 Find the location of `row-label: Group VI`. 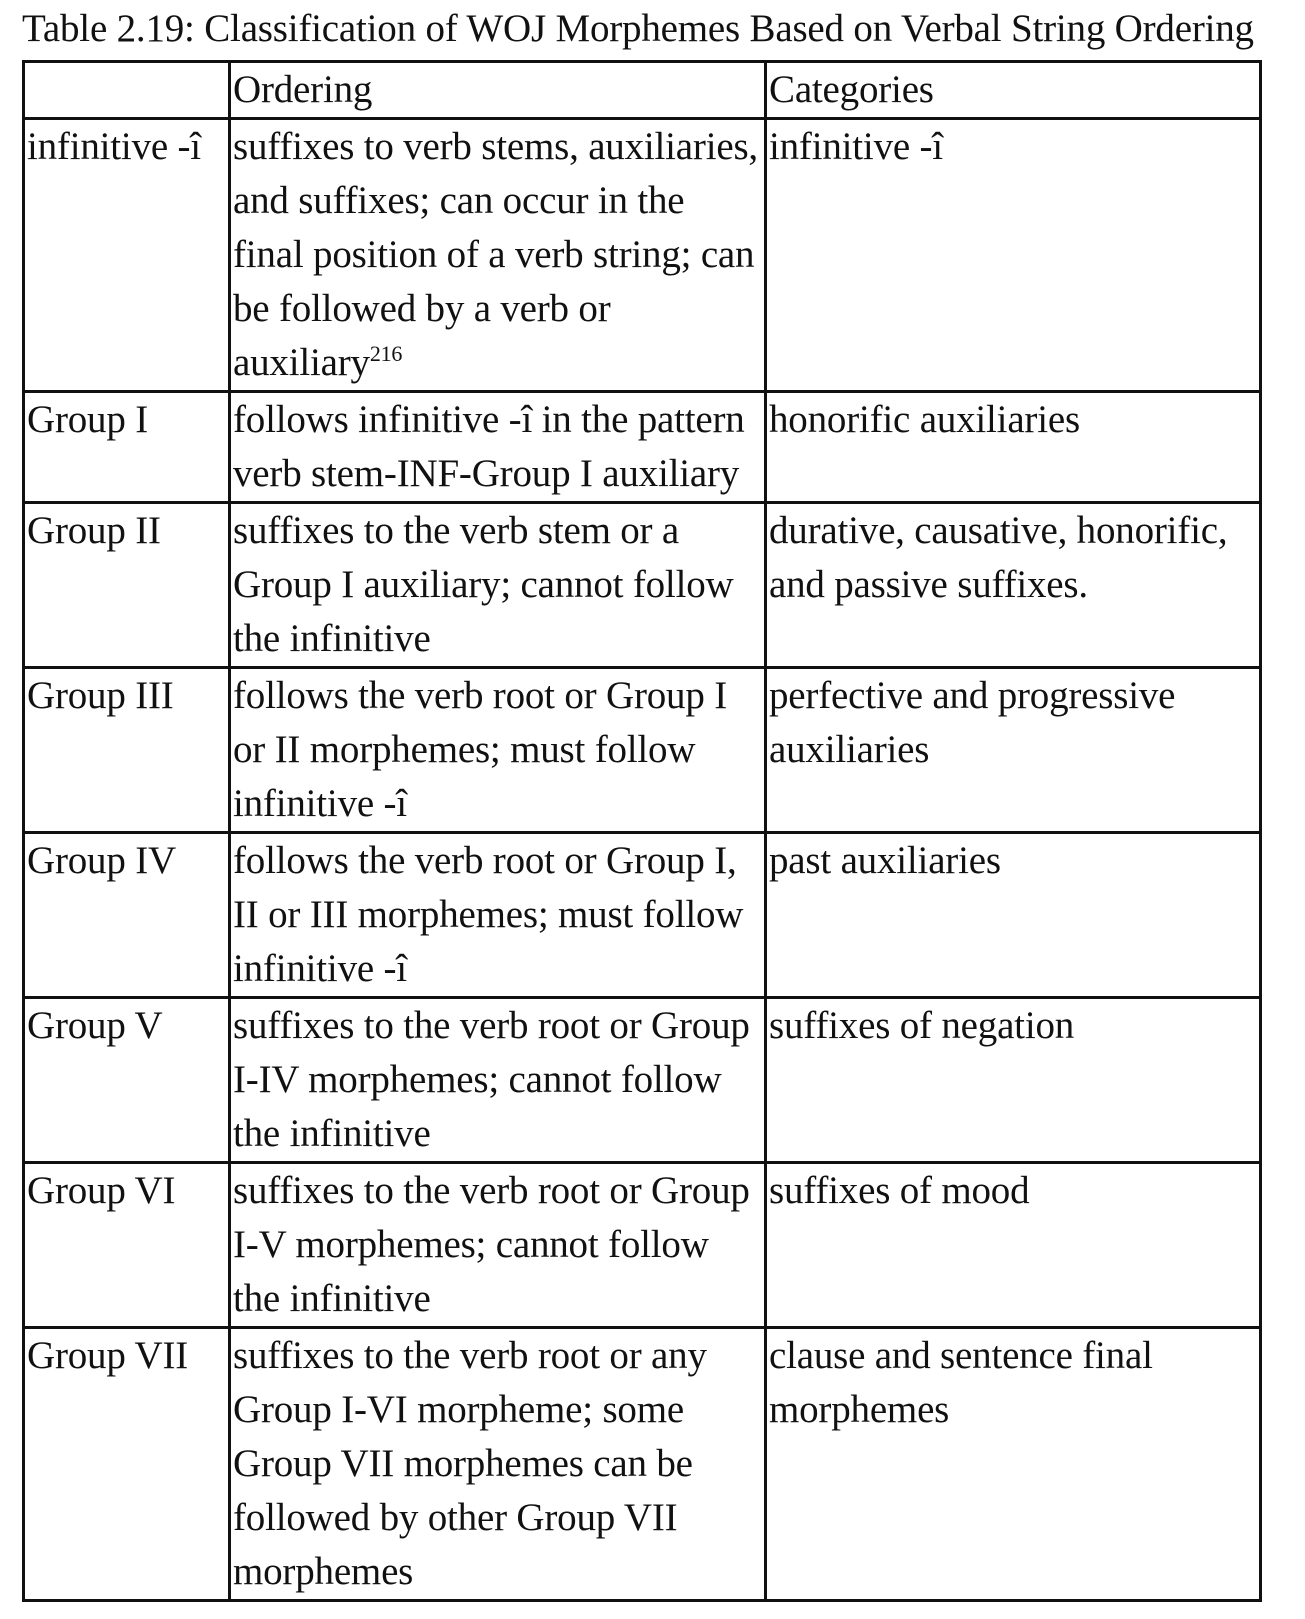

row-label: Group VI is located at coordinates (126, 1245).